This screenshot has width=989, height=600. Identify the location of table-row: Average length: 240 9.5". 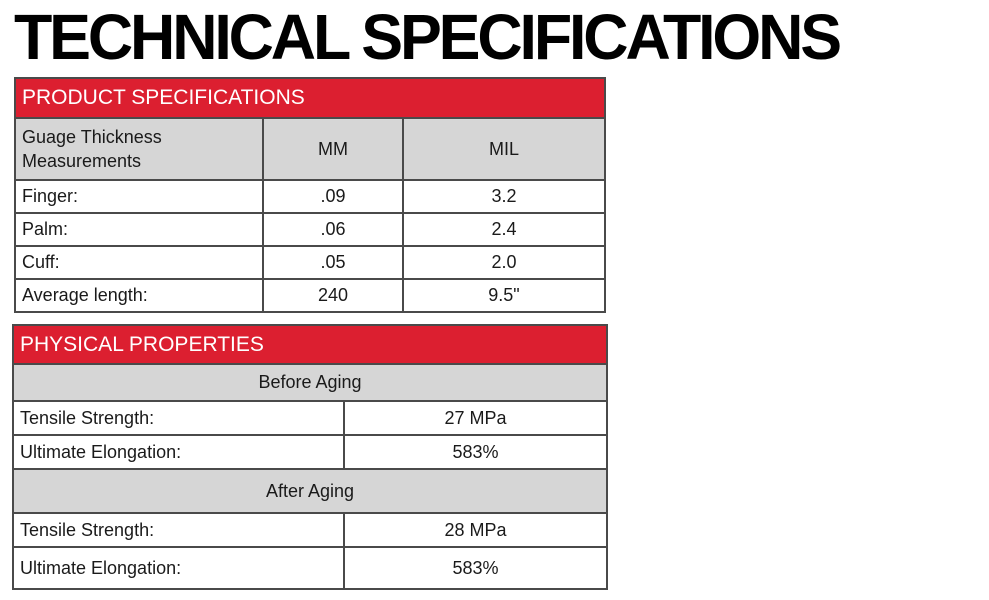
(310, 295).